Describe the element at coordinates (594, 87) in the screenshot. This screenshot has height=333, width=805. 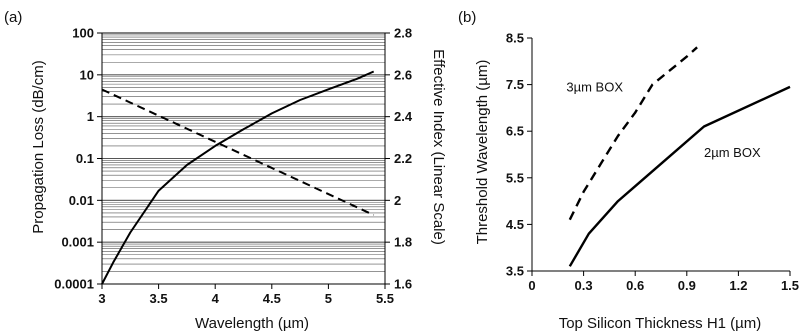
I see `annotation-3um-box: 3µm BOX` at that location.